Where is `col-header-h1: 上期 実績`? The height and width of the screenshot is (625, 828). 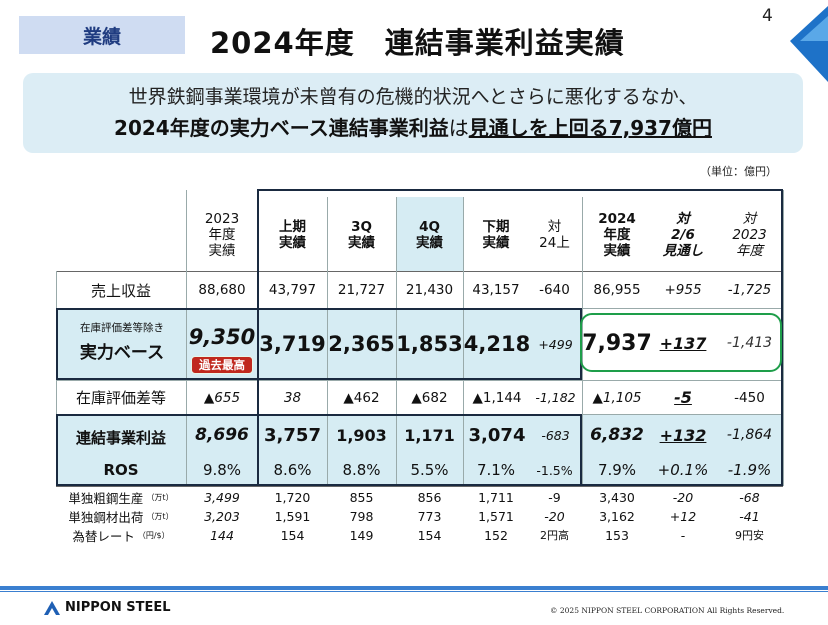 col-header-h1: 上期 実績 is located at coordinates (292, 235).